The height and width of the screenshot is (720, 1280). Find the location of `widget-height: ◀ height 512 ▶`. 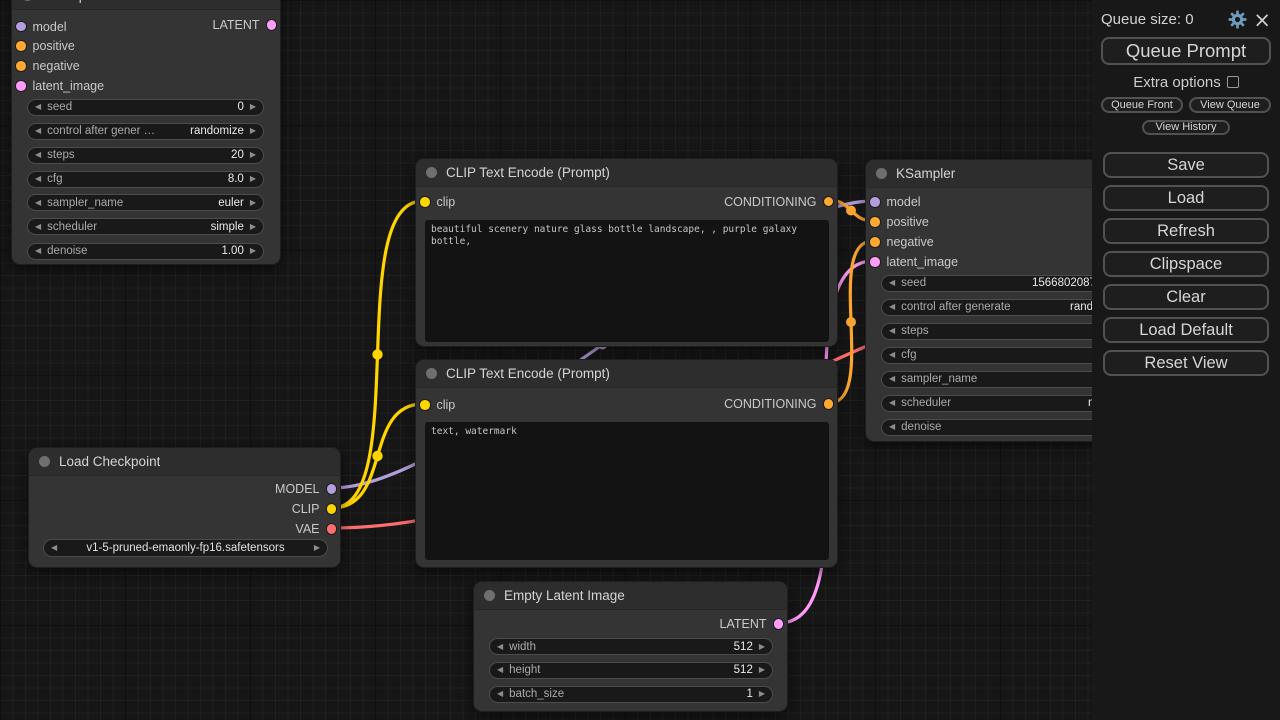

widget-height: ◀ height 512 ▶ is located at coordinates (631, 670).